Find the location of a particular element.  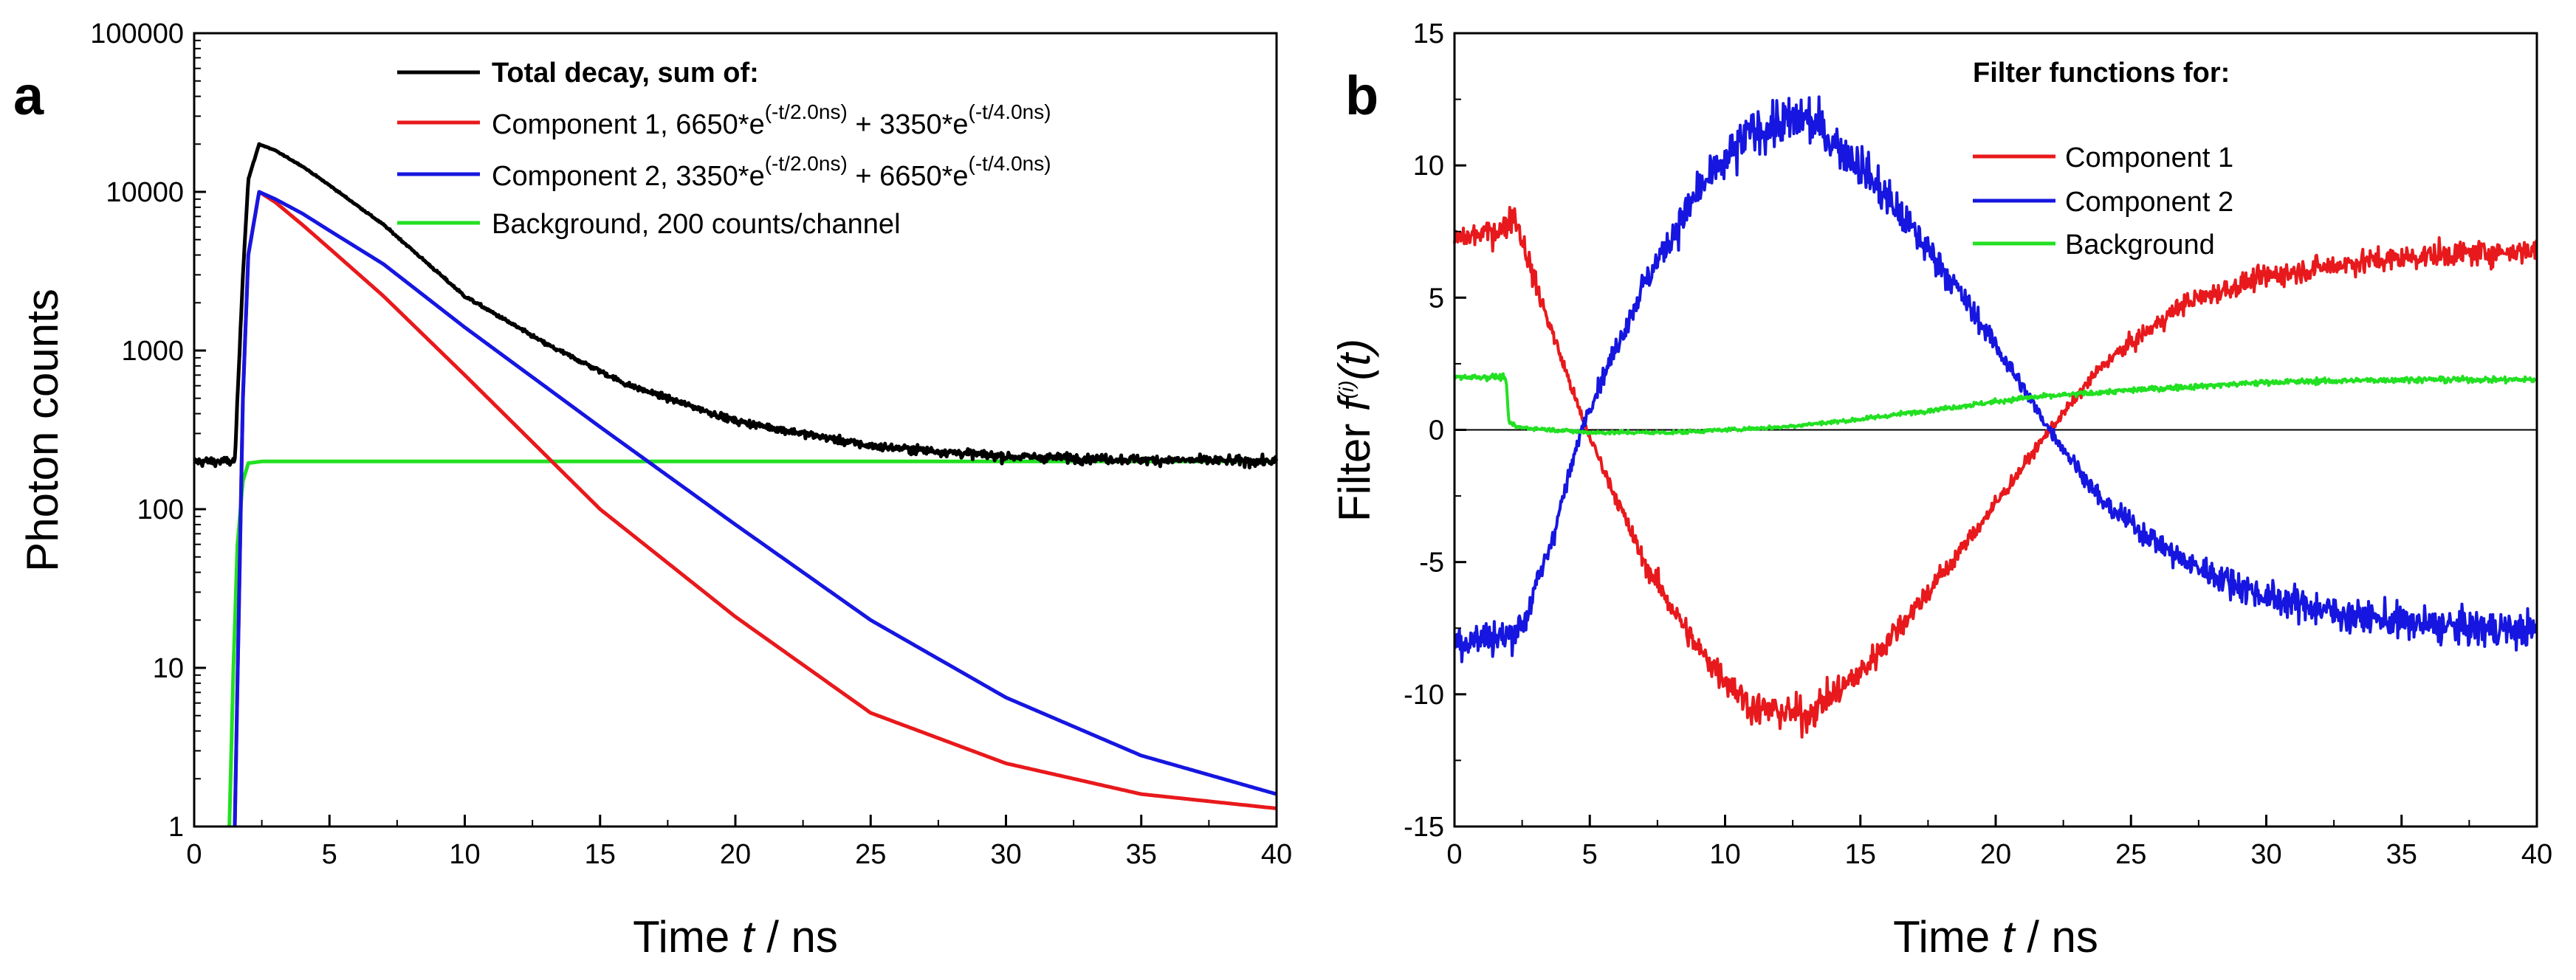

plot-b-series-background is located at coordinates (1996, 404).